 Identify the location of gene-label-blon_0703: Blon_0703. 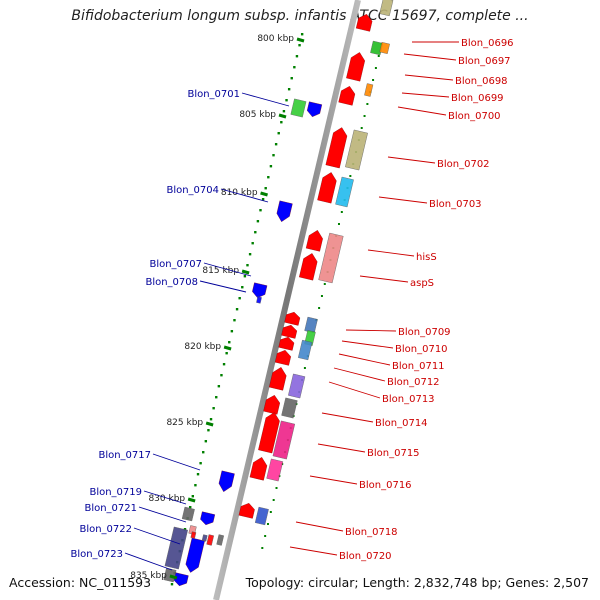
(455, 204).